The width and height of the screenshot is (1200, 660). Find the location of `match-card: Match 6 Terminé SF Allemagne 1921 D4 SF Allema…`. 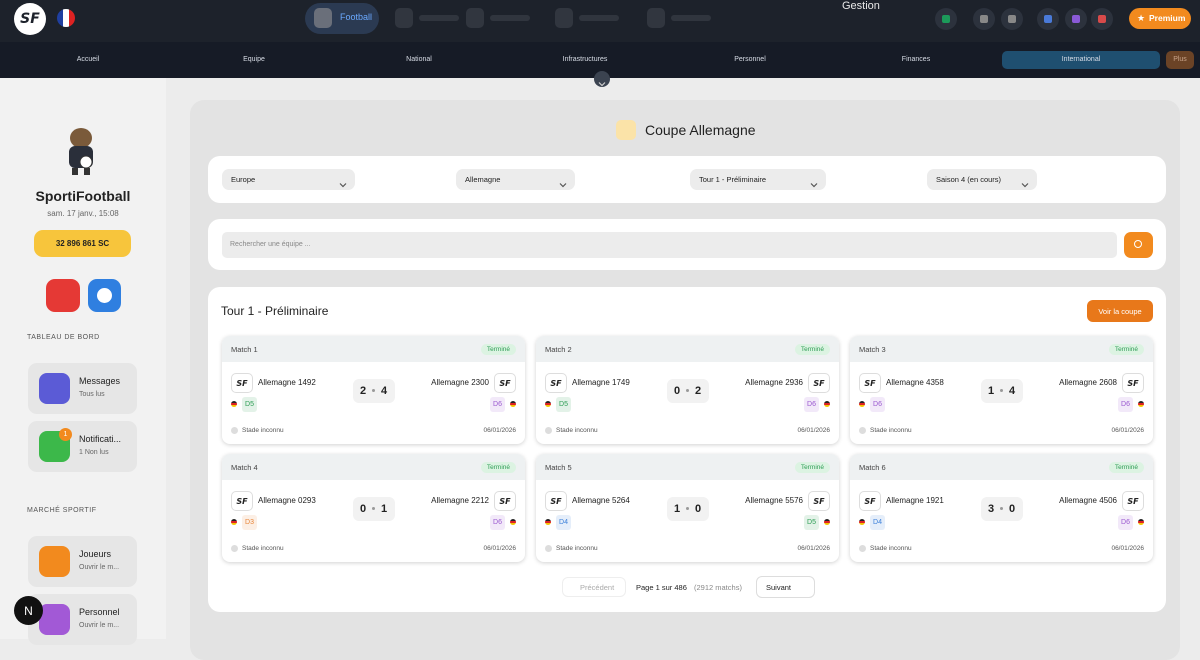

match-card: Match 6 Terminé SF Allemagne 1921 D4 SF Allema… is located at coordinates (1001, 508).